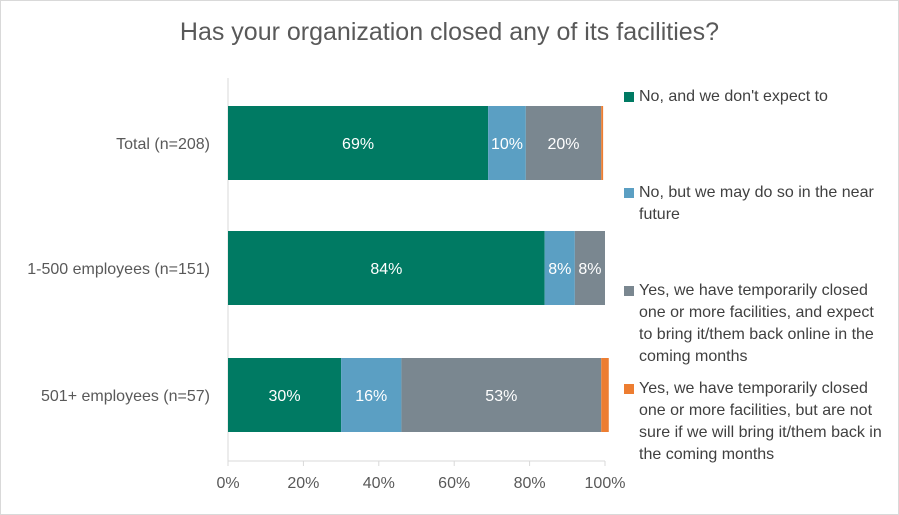 The width and height of the screenshot is (899, 515). Describe the element at coordinates (605, 483) in the screenshot. I see `x-tick-label: 100%` at that location.